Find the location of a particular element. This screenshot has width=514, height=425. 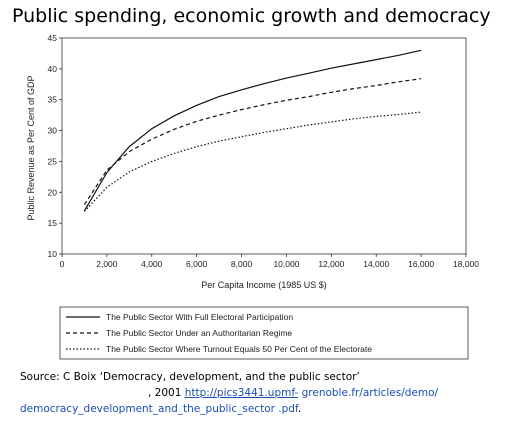

x-tick-label: 16,000 is located at coordinates (421, 264).